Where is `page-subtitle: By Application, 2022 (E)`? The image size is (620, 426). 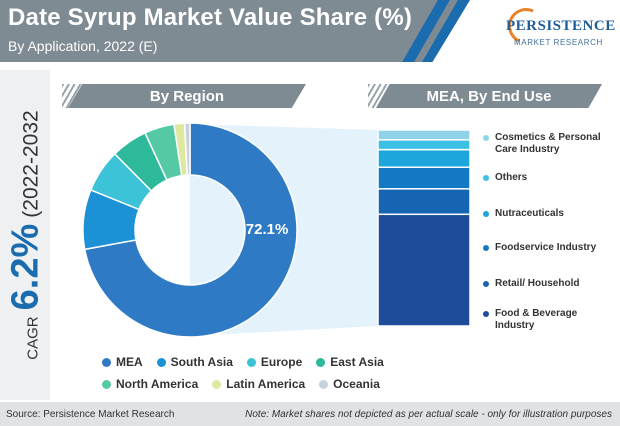
page-subtitle: By Application, 2022 (E) is located at coordinates (83, 46).